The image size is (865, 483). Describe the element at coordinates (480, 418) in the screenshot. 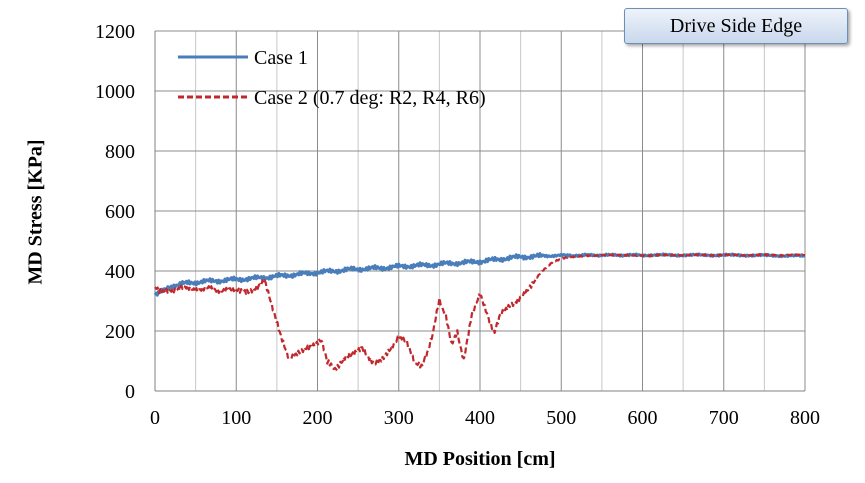

I see `x-tick-label: 400` at that location.